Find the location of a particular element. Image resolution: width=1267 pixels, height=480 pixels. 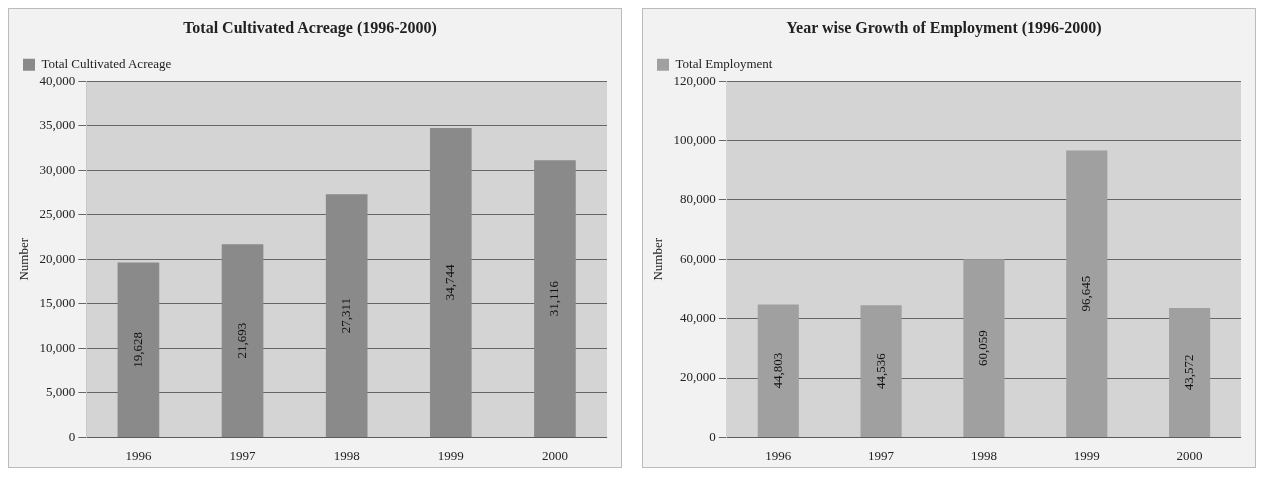

chart-title: Year wise Growth of Employment (1996-2000) is located at coordinates (944, 27).